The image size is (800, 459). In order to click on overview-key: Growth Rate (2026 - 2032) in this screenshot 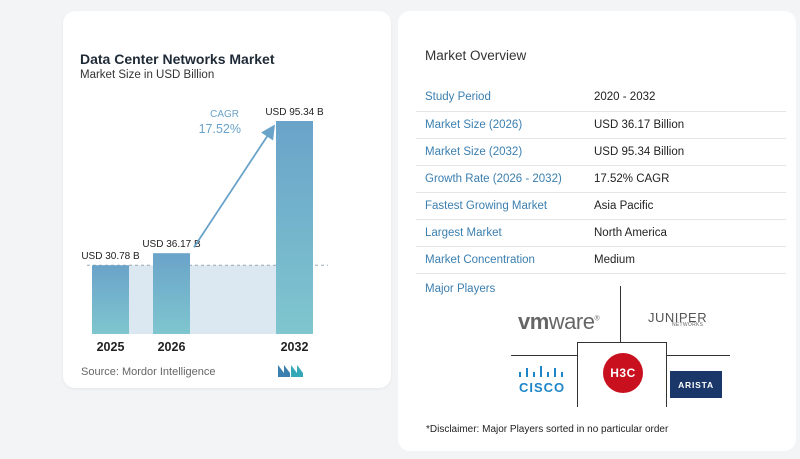, I will do `click(501, 179)`.